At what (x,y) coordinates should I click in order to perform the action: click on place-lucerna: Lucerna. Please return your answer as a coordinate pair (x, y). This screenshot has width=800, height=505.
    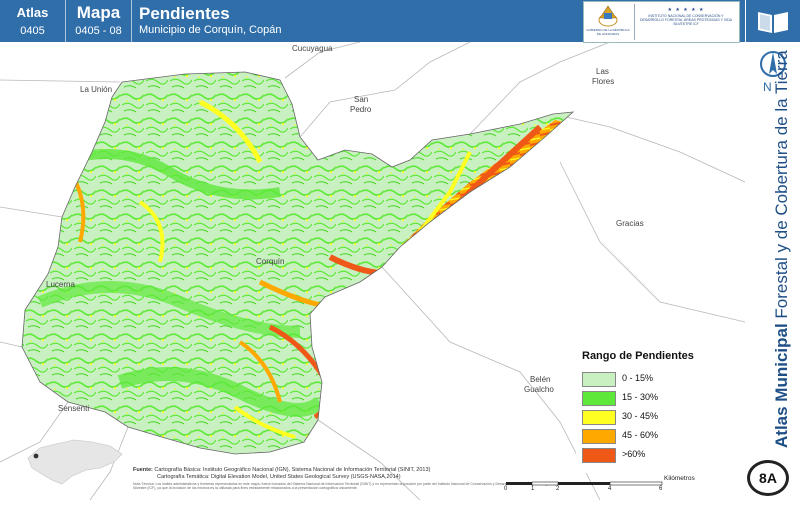
    Looking at the image, I should click on (60, 284).